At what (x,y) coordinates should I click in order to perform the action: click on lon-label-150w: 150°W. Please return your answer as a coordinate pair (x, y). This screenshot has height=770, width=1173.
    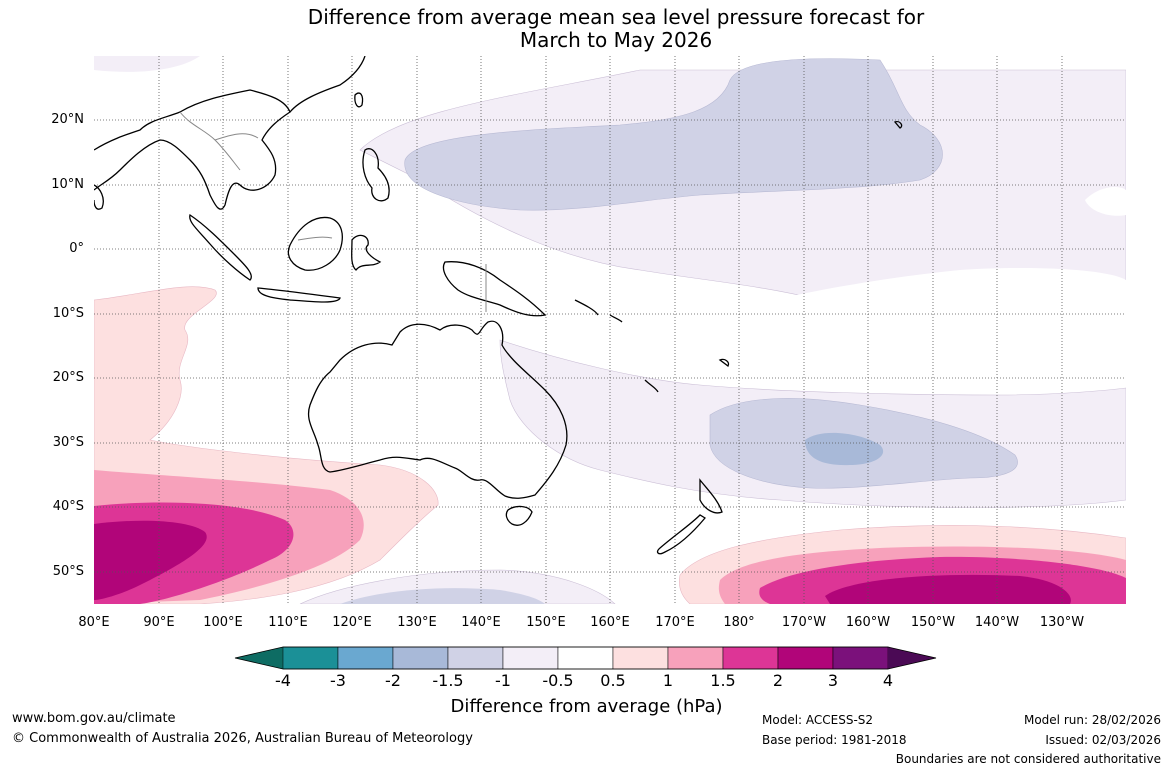
    Looking at the image, I should click on (933, 622).